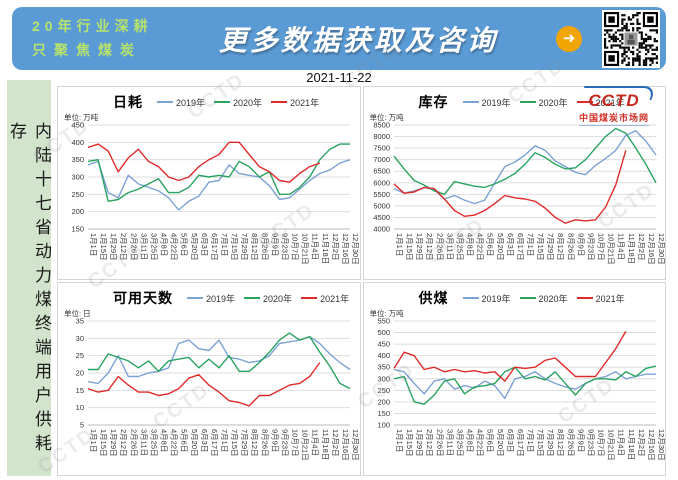 The width and height of the screenshot is (678, 480). I want to click on svg-text: 5, so click(82, 425).